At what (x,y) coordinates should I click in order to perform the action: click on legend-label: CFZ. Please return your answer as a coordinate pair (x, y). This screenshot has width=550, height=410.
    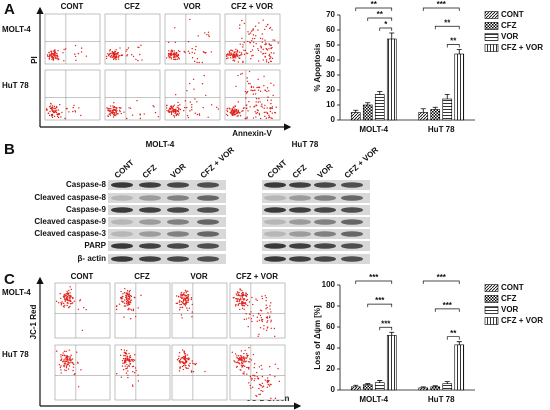
    Looking at the image, I should click on (509, 25).